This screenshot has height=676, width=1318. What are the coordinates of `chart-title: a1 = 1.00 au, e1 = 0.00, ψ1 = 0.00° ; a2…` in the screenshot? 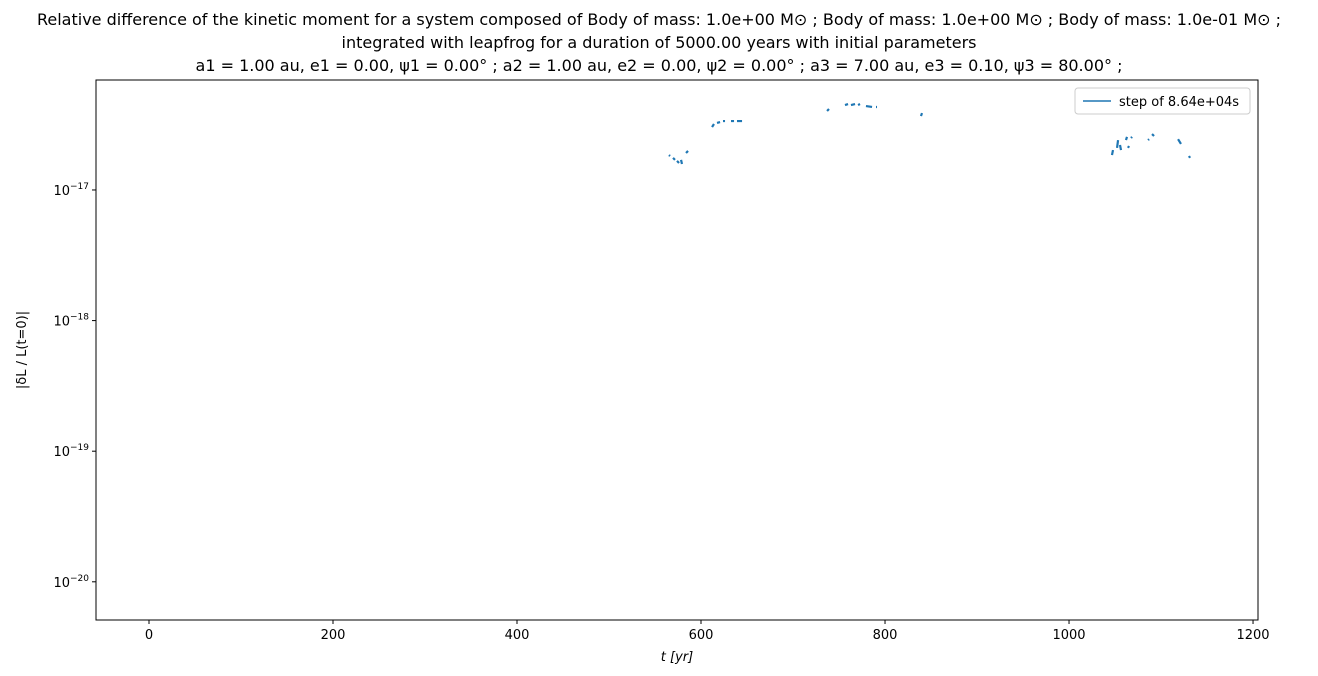 It's located at (659, 65).